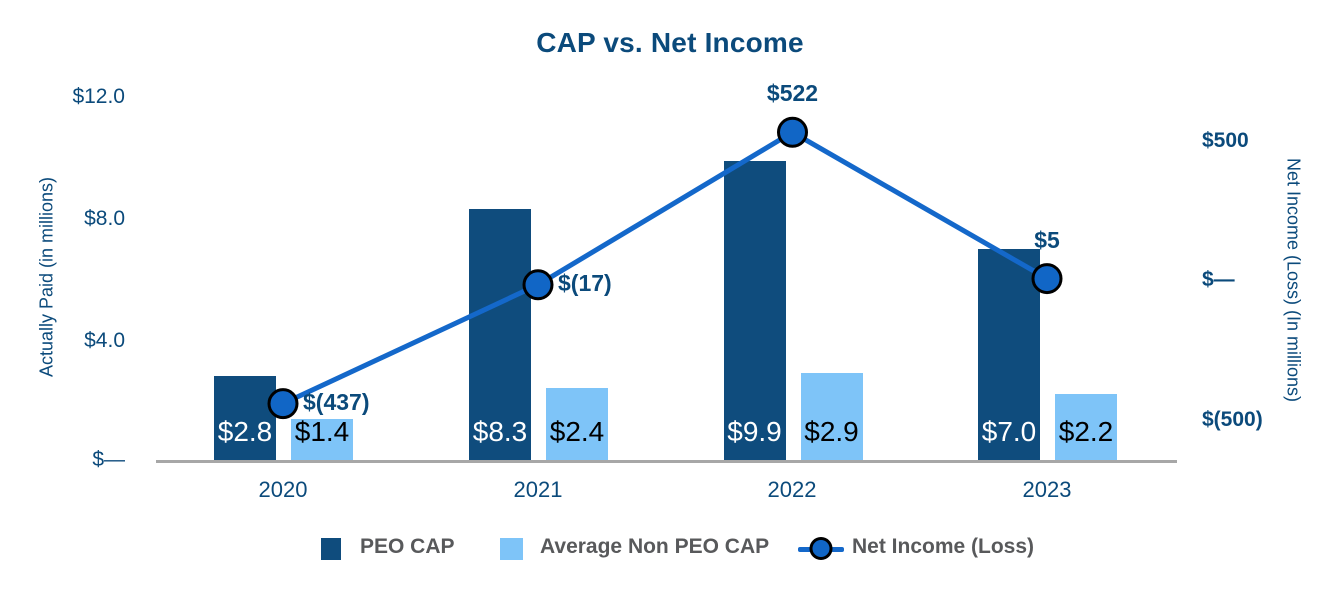  What do you see at coordinates (577, 431) in the screenshot?
I see `bar-value-label: $2.4` at bounding box center [577, 431].